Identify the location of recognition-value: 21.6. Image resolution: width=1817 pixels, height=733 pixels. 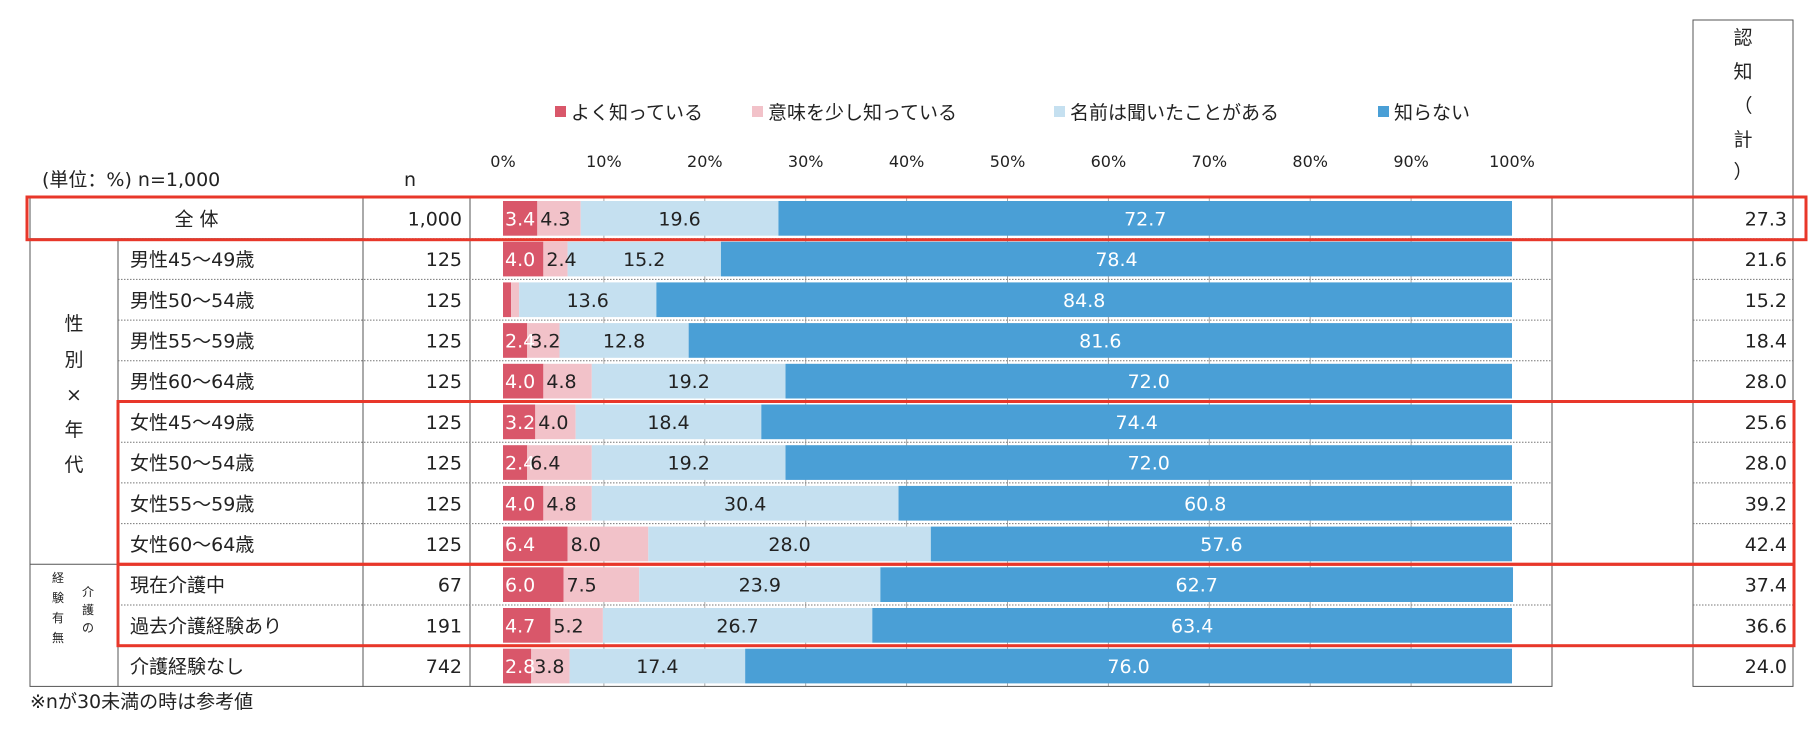
(1766, 260).